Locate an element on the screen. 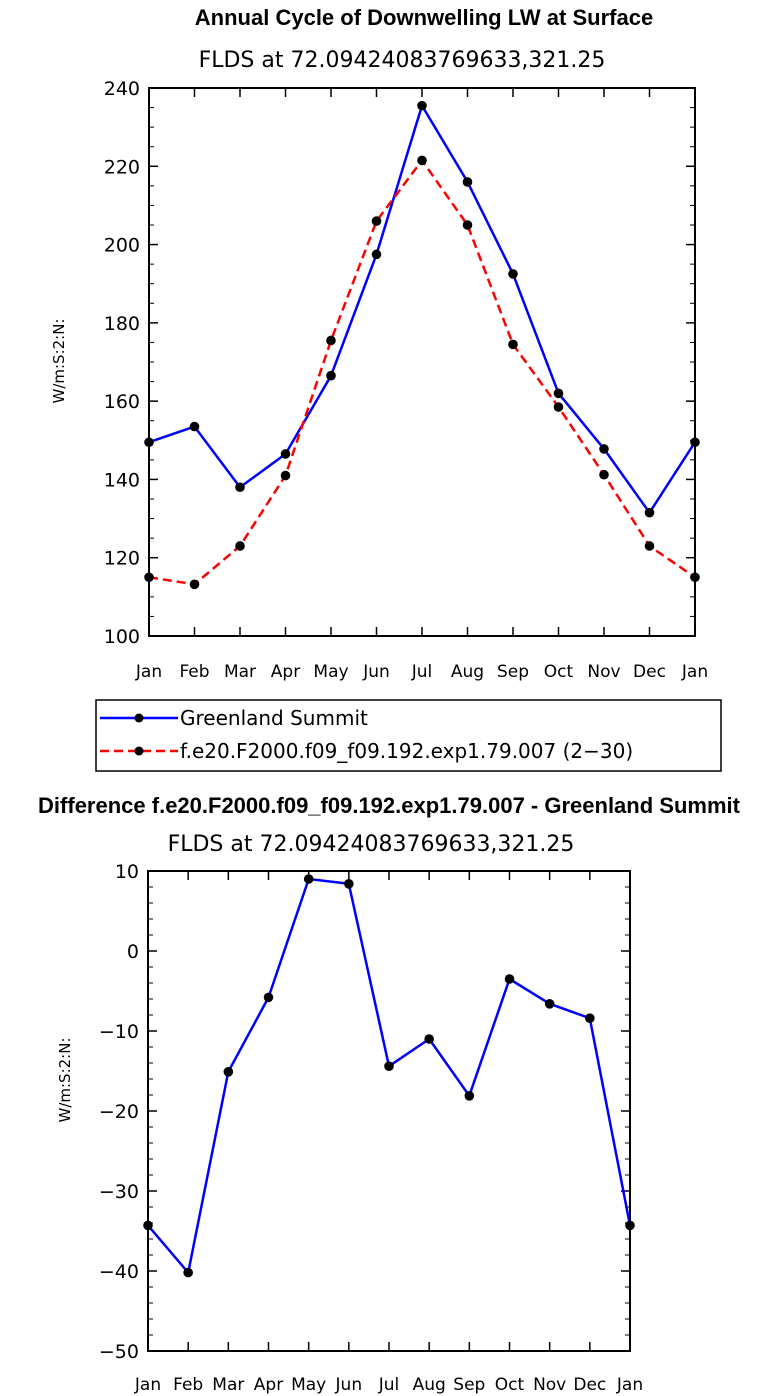 This screenshot has width=778, height=1396. chart2-x-tick-label: Jul is located at coordinates (389, 1385).